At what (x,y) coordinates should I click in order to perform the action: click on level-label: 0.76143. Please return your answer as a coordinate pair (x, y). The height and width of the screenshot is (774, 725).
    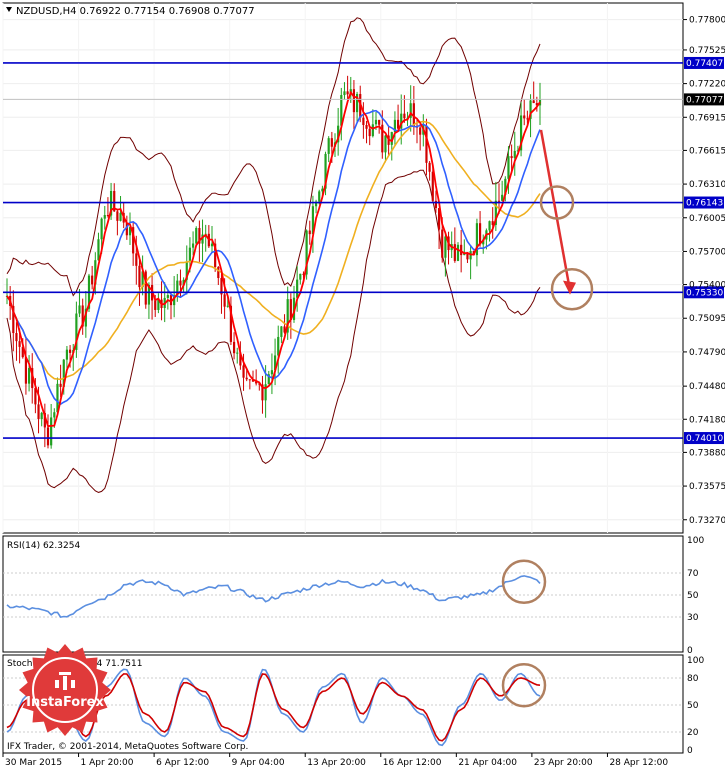
    Looking at the image, I should click on (704, 204).